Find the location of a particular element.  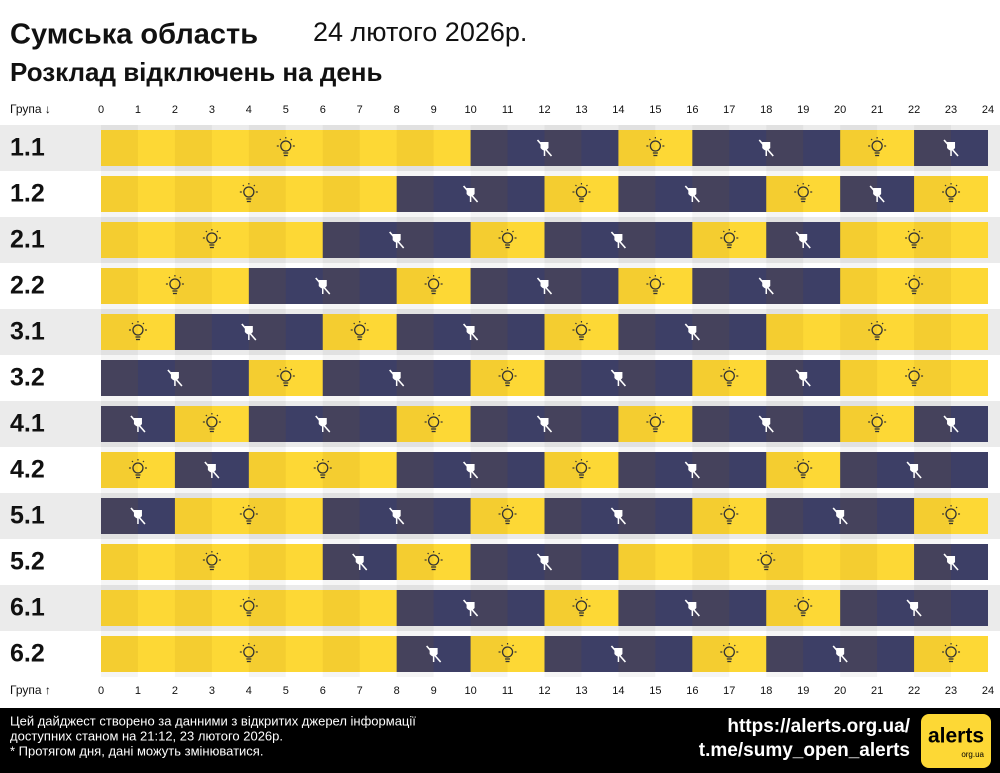

logo-sub: org.ua is located at coordinates (972, 754).